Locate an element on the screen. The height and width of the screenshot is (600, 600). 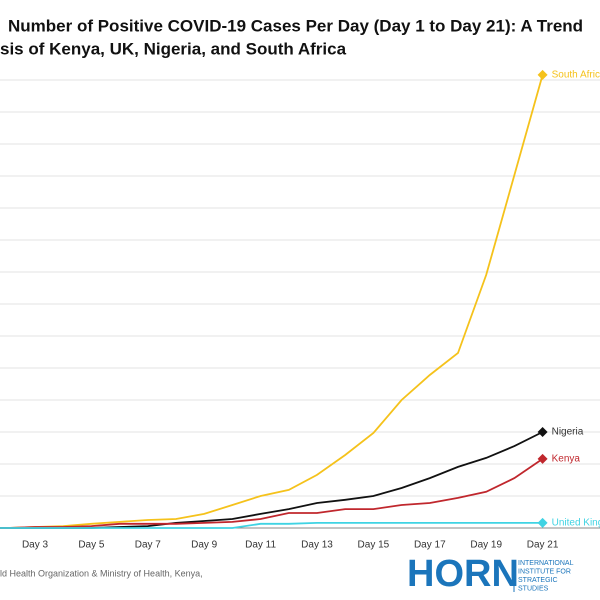
x-tick-label: Day 13 is located at coordinates (317, 545).